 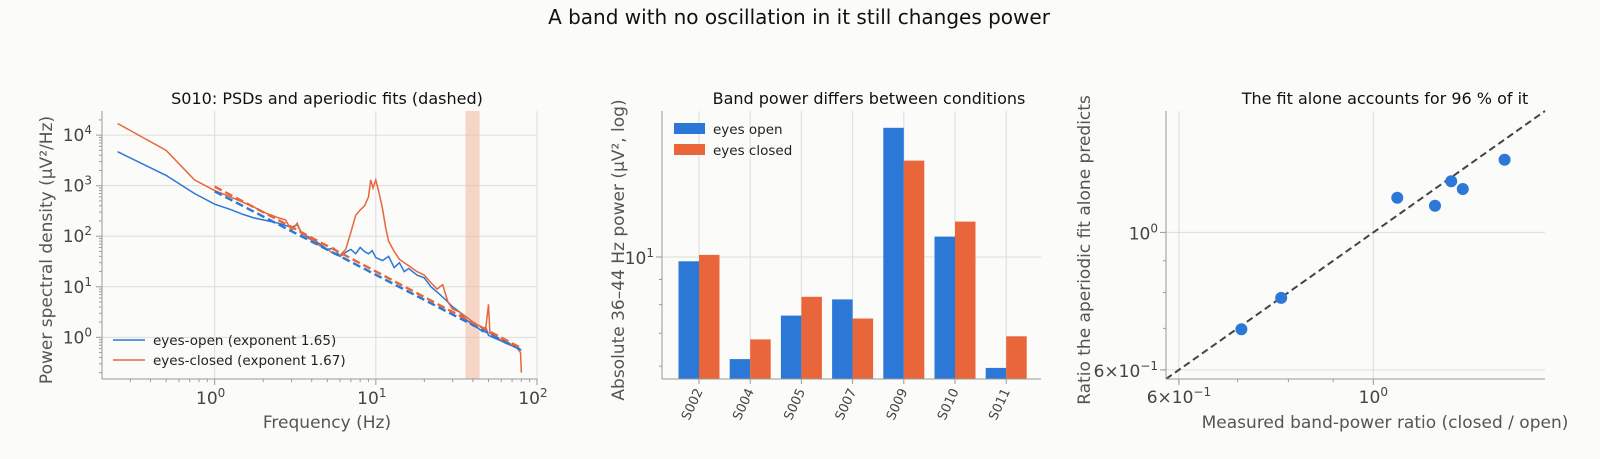 I want to click on bar-legend-swatch-closed, so click(x=689, y=149).